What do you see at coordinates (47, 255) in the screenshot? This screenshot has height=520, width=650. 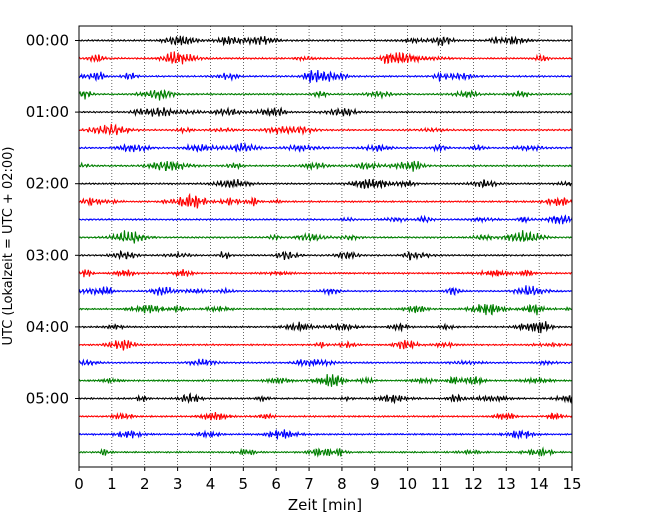 I see `y-tick-label-3: 03:00` at bounding box center [47, 255].